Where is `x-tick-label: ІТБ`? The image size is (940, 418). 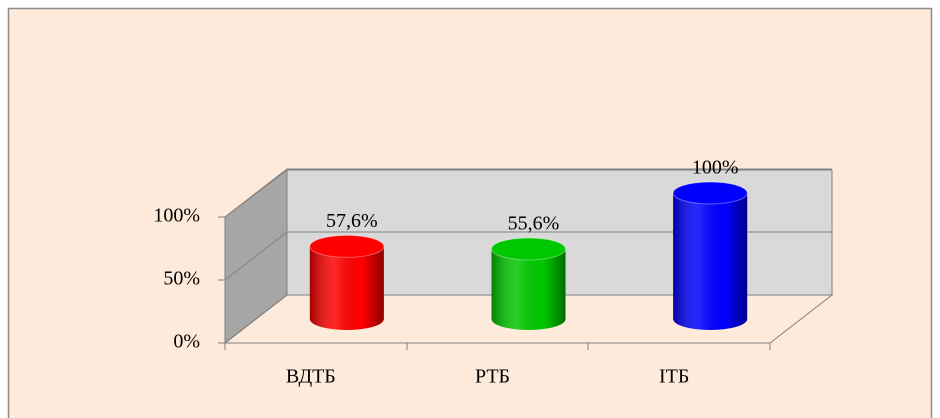
x-tick-label: ІТБ is located at coordinates (674, 377).